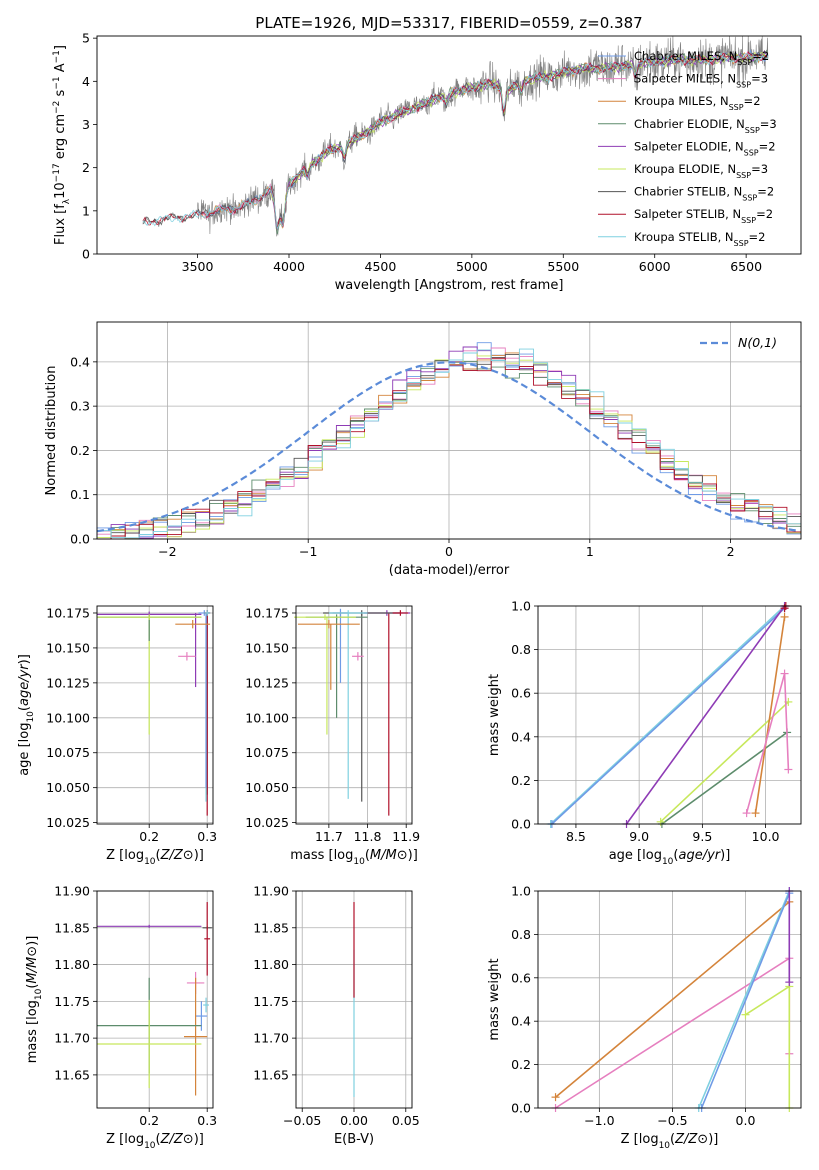  I want to click on spectrum-xtick-label: 5500, so click(563, 266).